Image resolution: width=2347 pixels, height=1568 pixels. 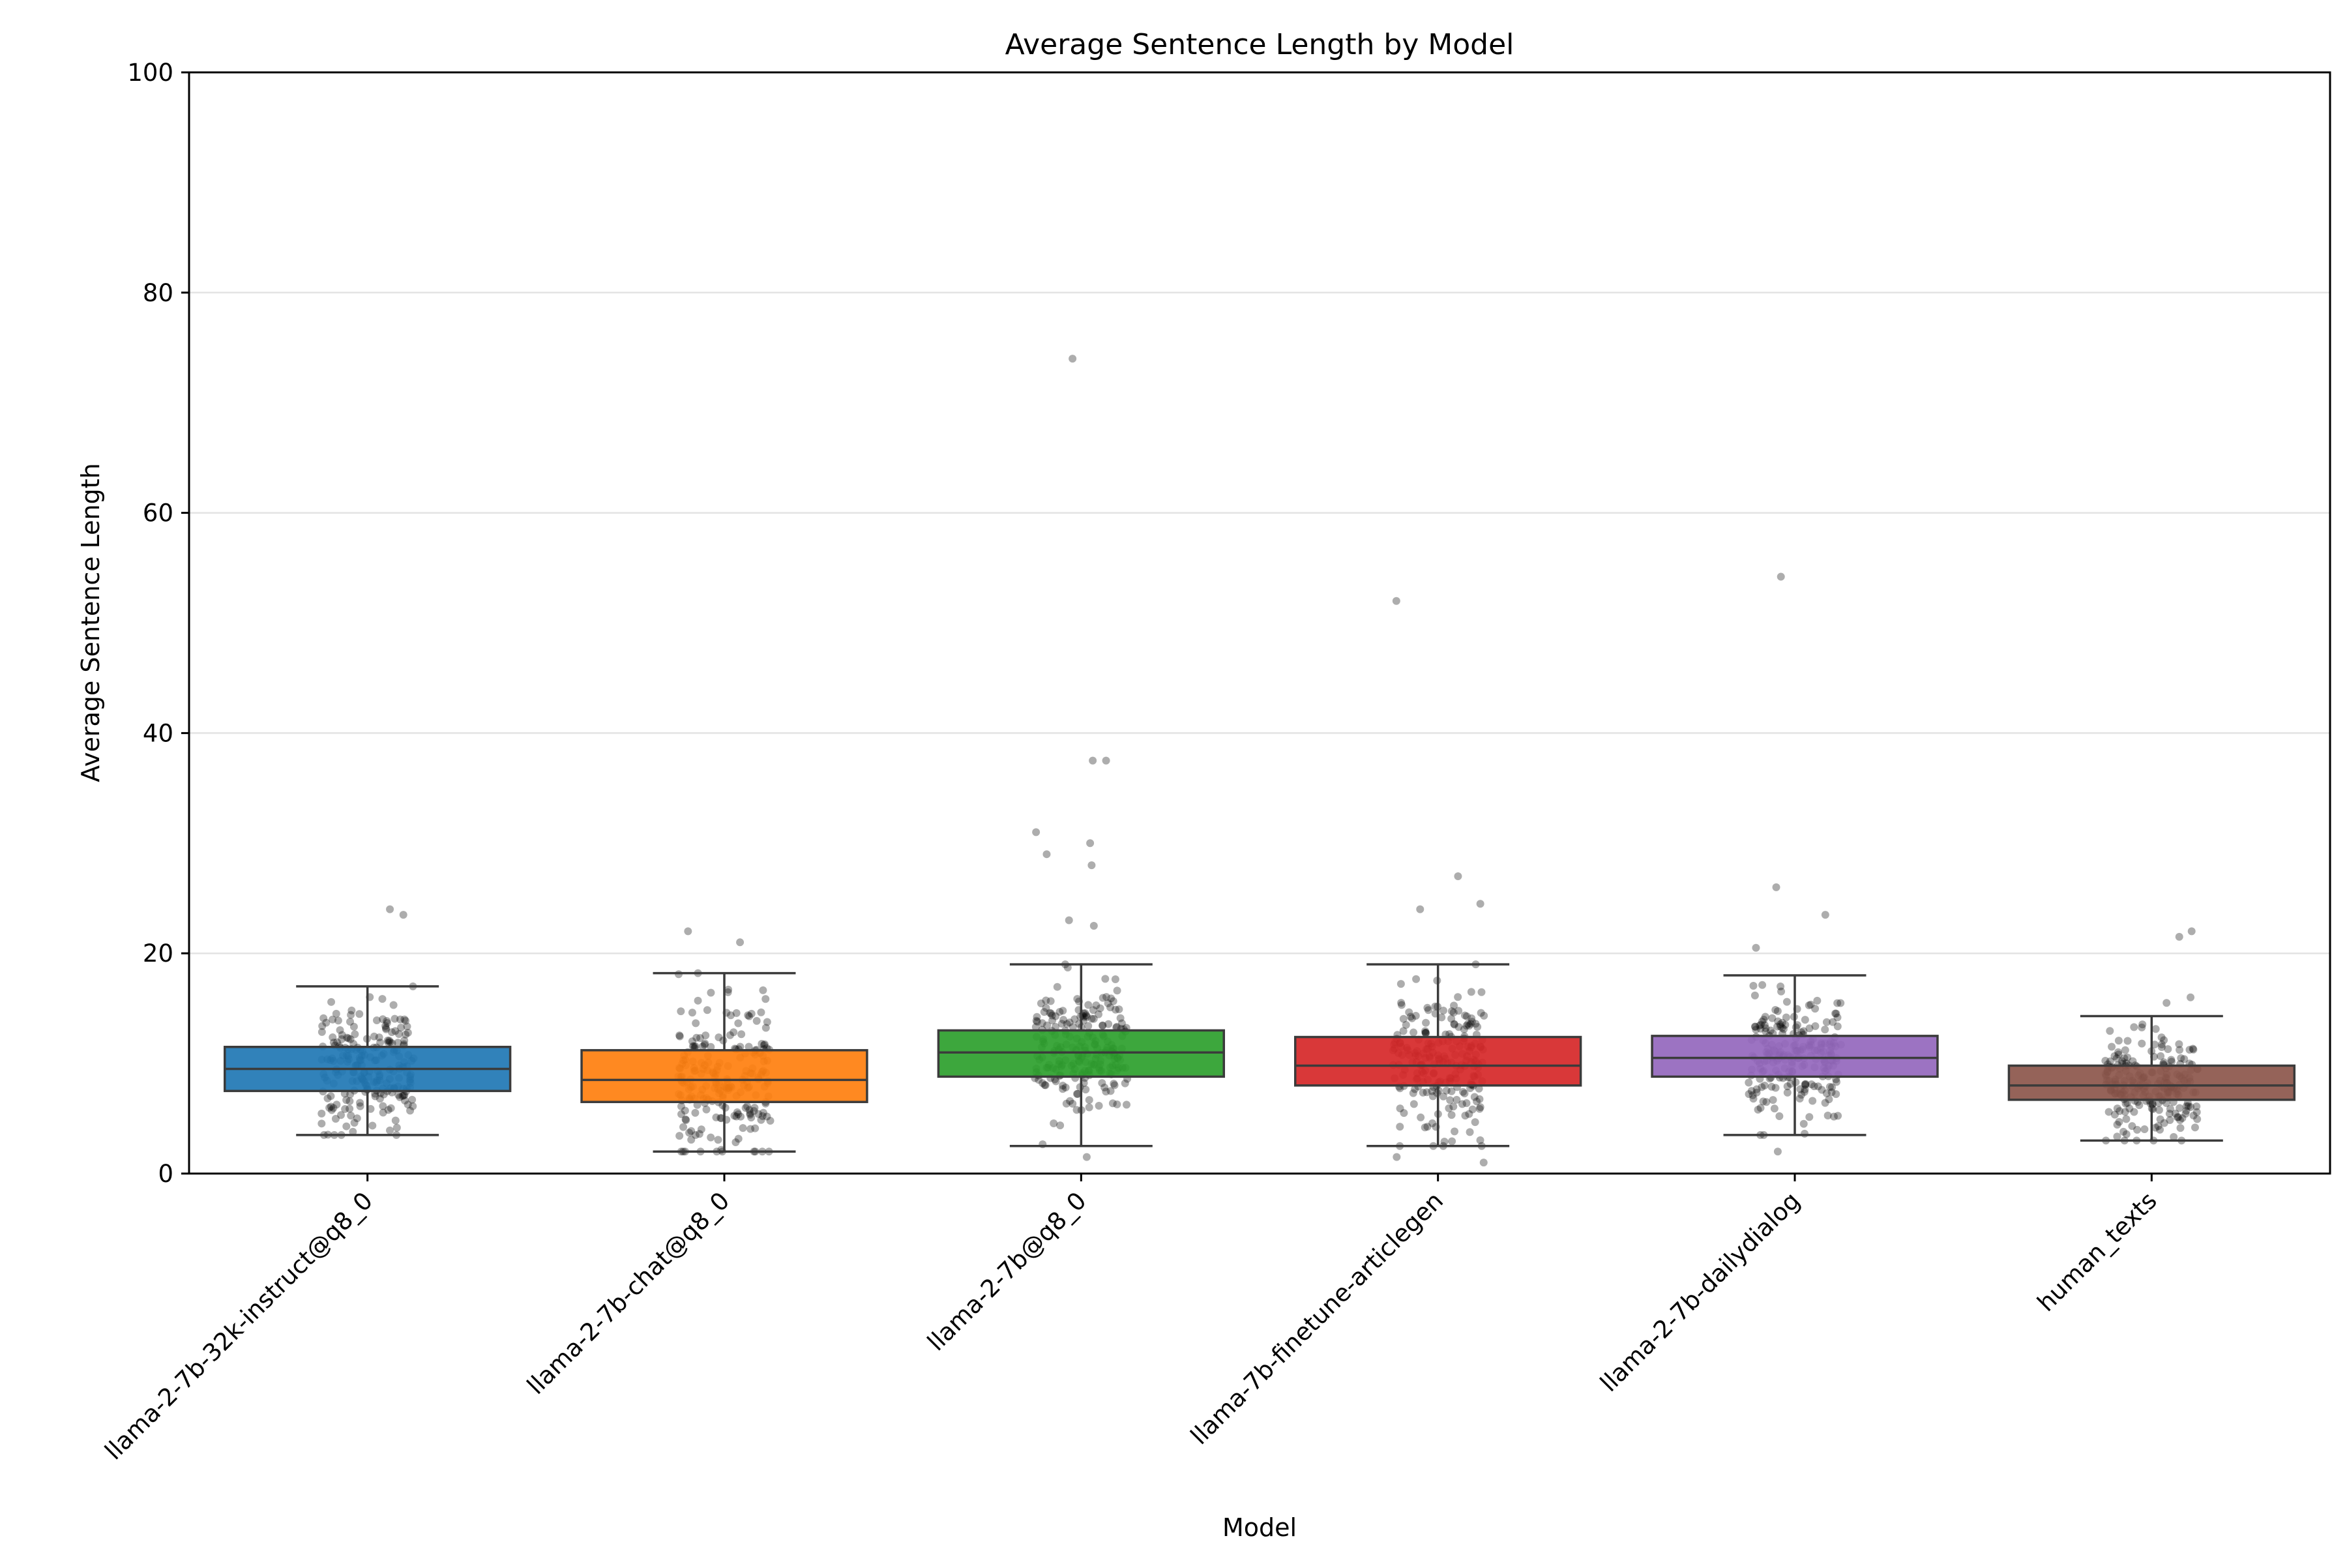 What do you see at coordinates (158, 733) in the screenshot?
I see `y-tick-label: 40` at bounding box center [158, 733].